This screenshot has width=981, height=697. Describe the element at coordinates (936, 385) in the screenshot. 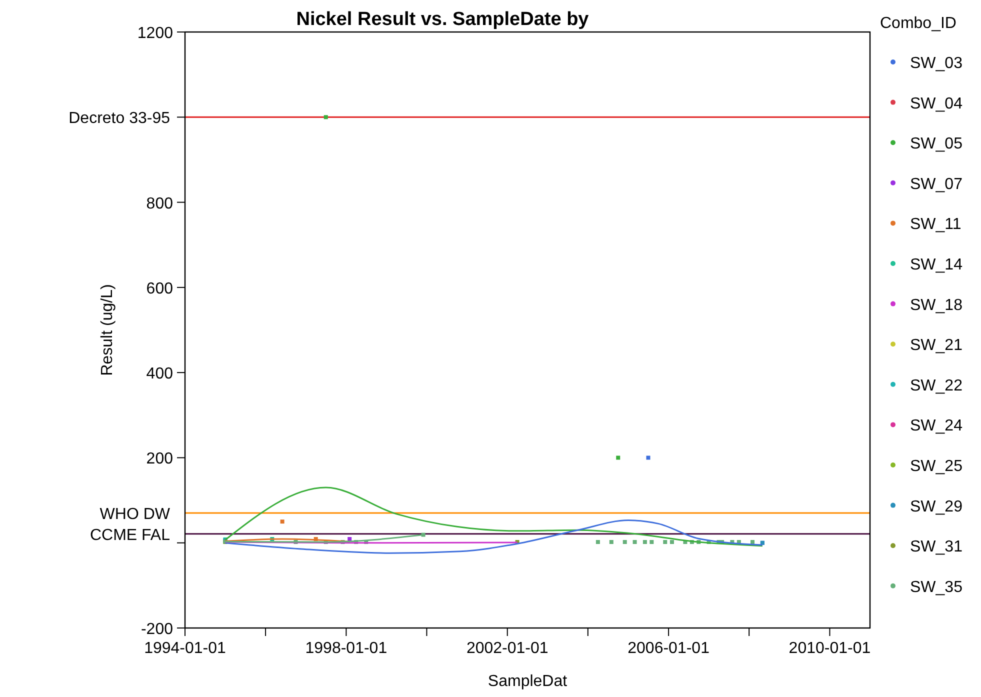

I see `legend-label: SW_22` at that location.